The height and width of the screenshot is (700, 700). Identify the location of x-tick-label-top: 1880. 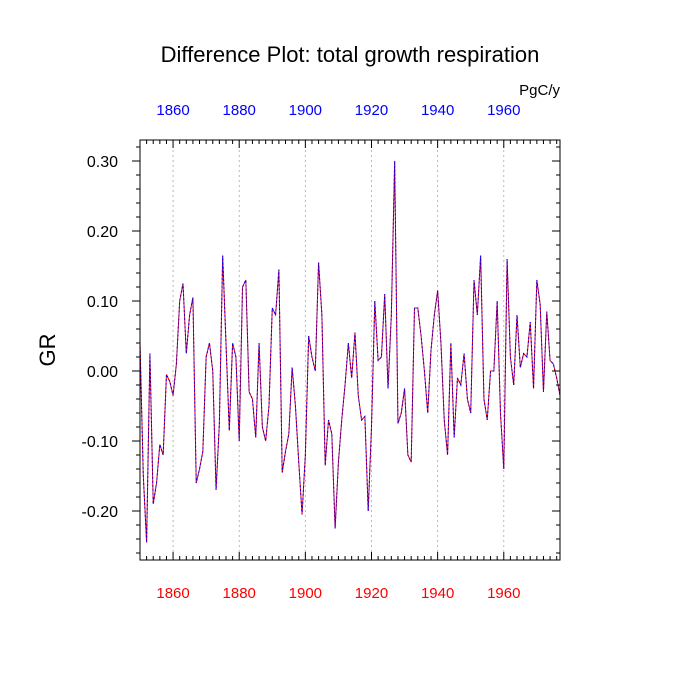
(239, 110).